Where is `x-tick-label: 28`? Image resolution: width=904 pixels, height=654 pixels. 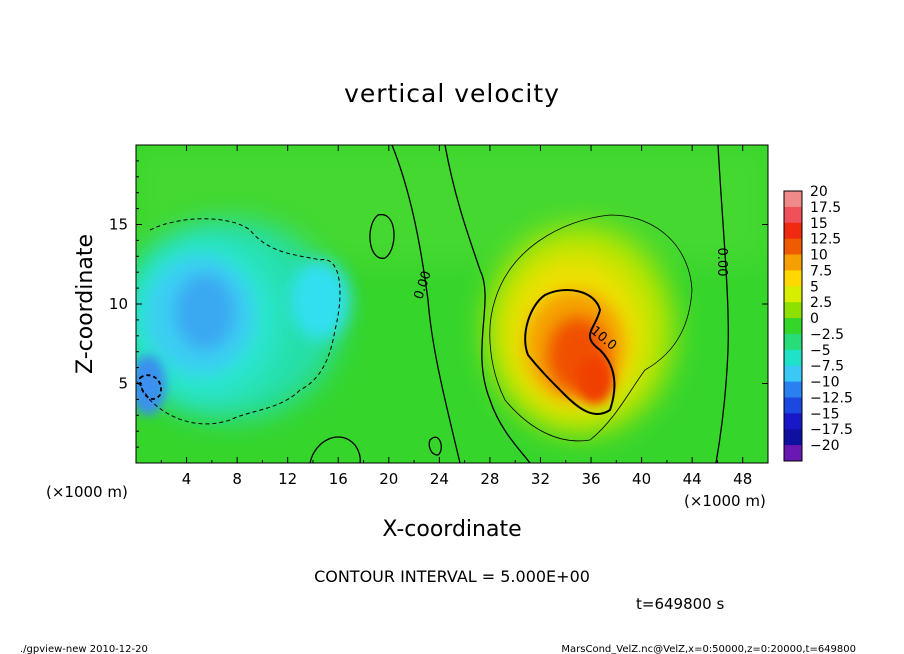 x-tick-label: 28 is located at coordinates (489, 479).